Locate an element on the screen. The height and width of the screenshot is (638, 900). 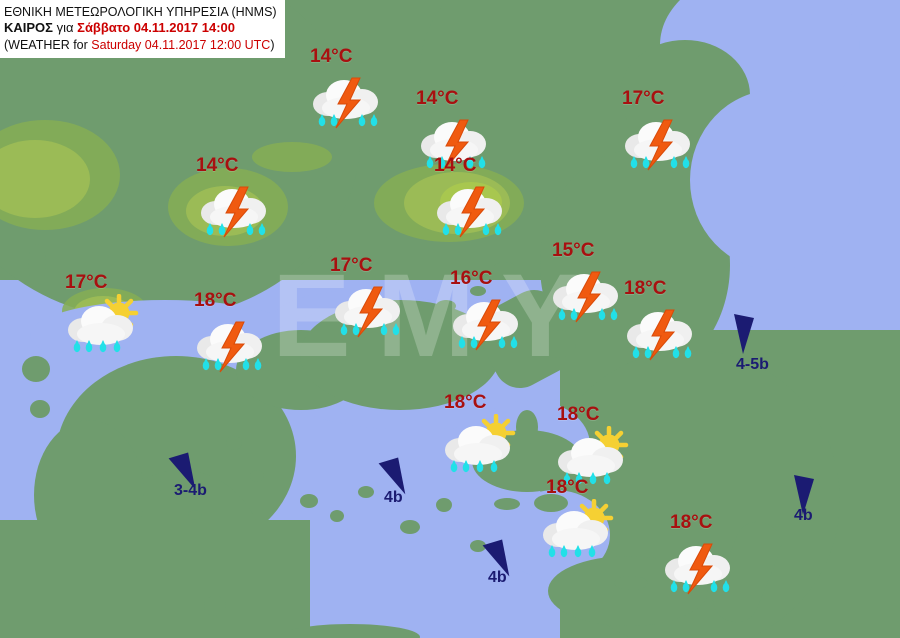
temperature-label: 15°C is located at coordinates (573, 250).